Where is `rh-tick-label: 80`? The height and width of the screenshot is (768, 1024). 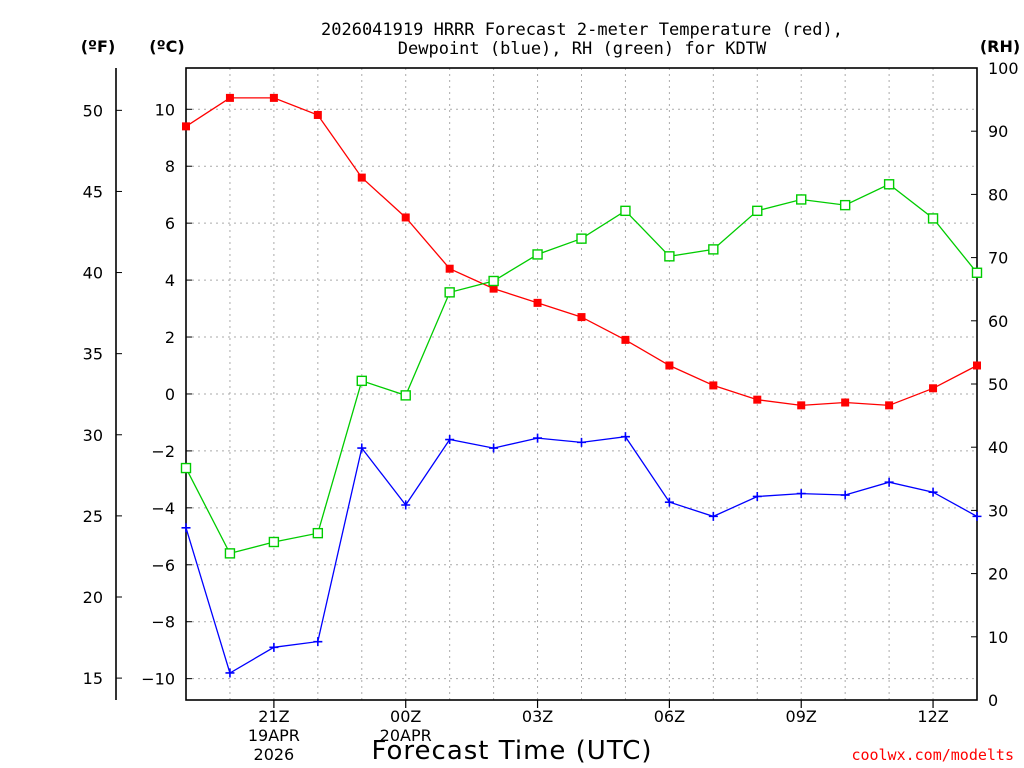 rh-tick-label: 80 is located at coordinates (998, 194).